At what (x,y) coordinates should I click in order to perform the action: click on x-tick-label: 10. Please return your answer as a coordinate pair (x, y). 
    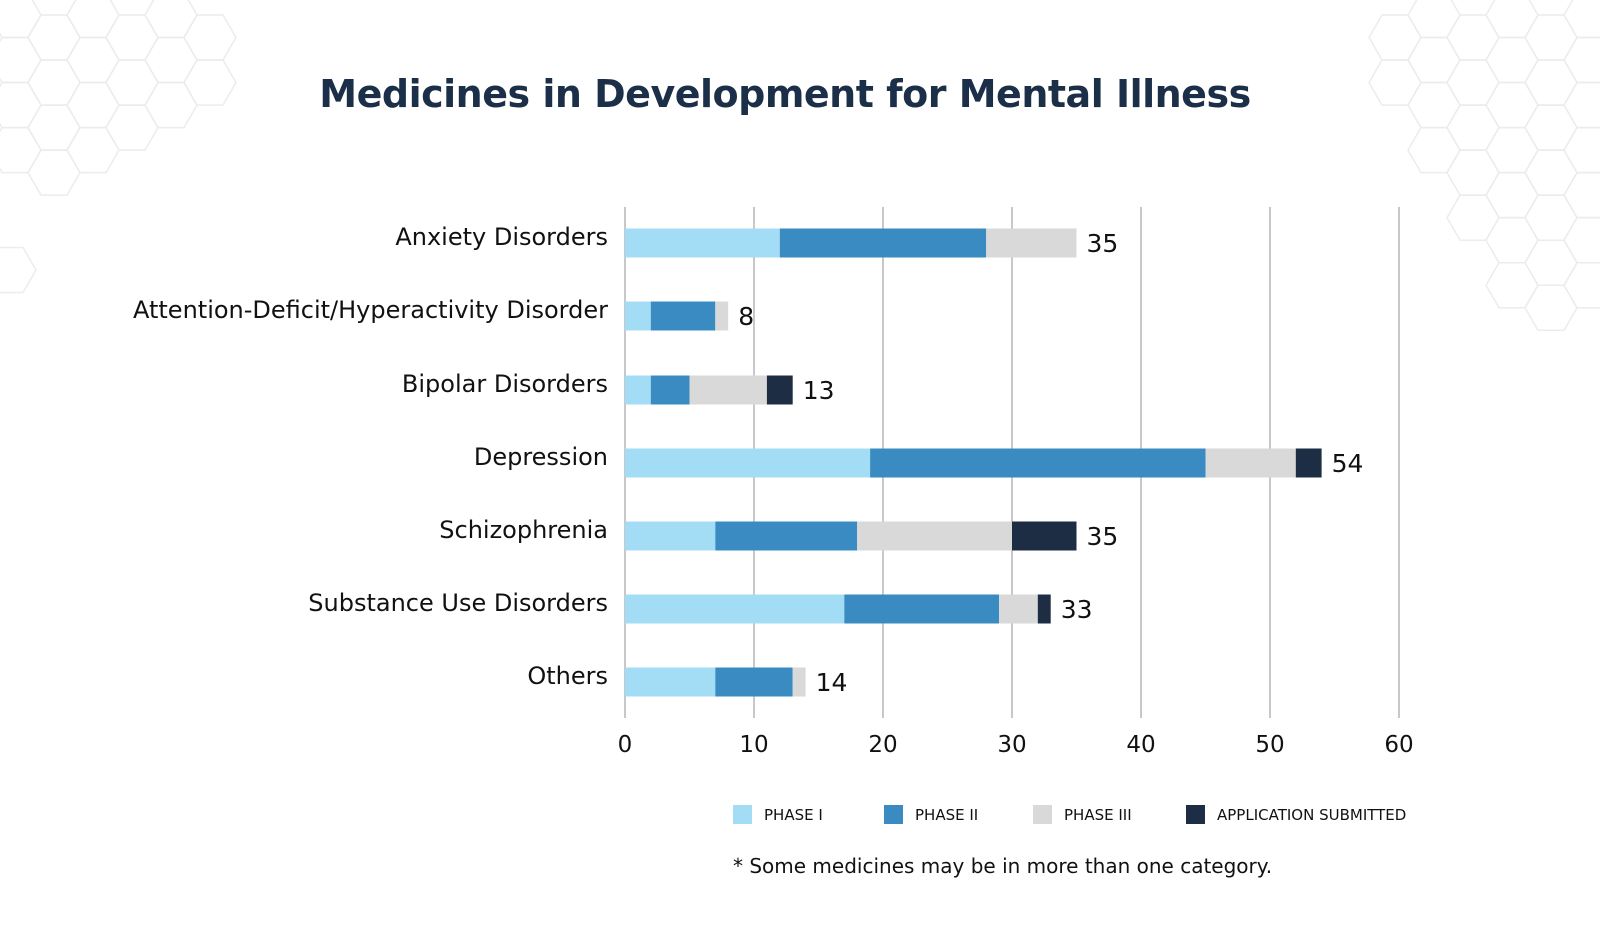
    Looking at the image, I should click on (753, 745).